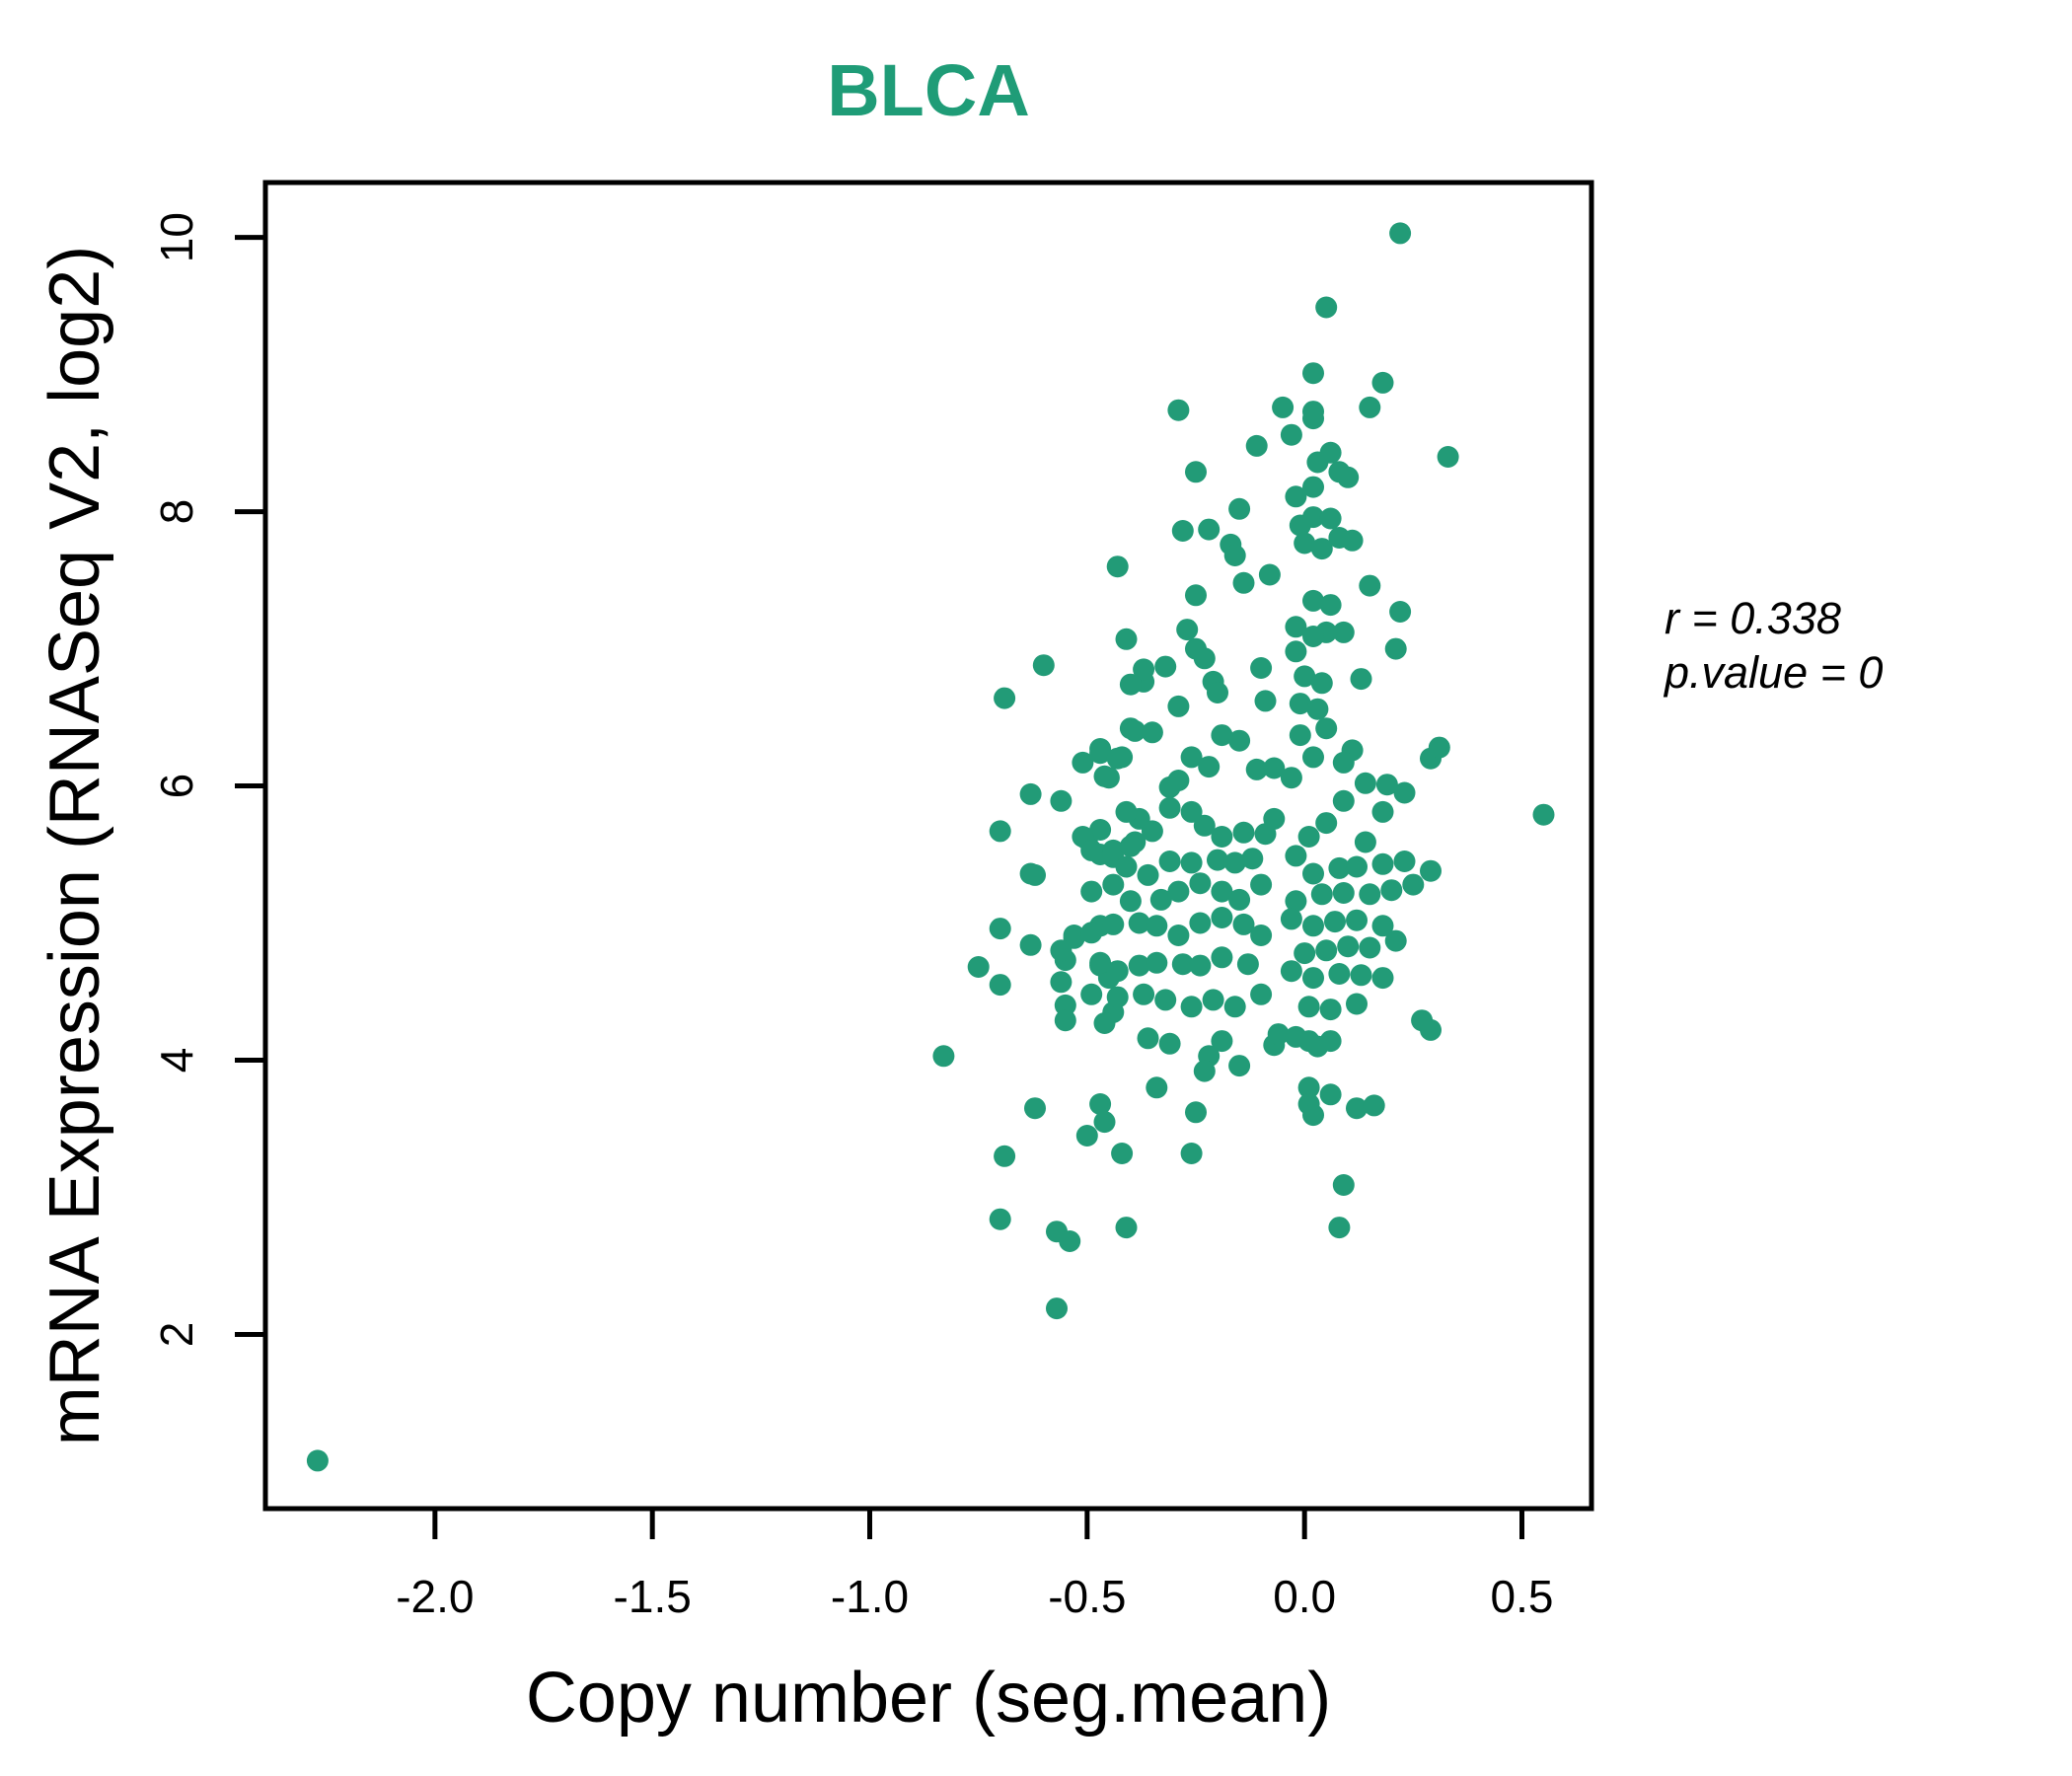  I want to click on y-axis-title: mRNA Expression (RNASeq V2, log2), so click(75, 846).